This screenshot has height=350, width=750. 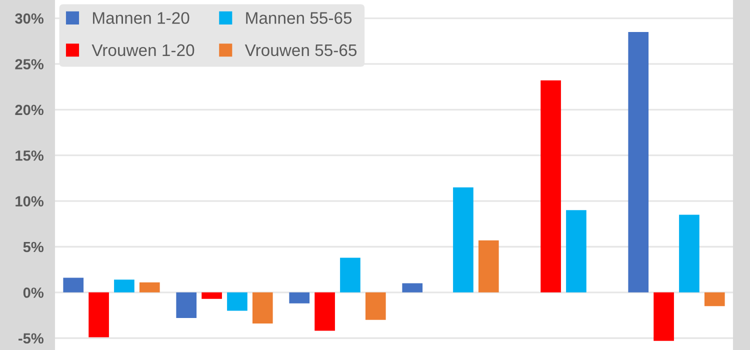 What do you see at coordinates (33, 247) in the screenshot?
I see `y-tick-label: 5%` at bounding box center [33, 247].